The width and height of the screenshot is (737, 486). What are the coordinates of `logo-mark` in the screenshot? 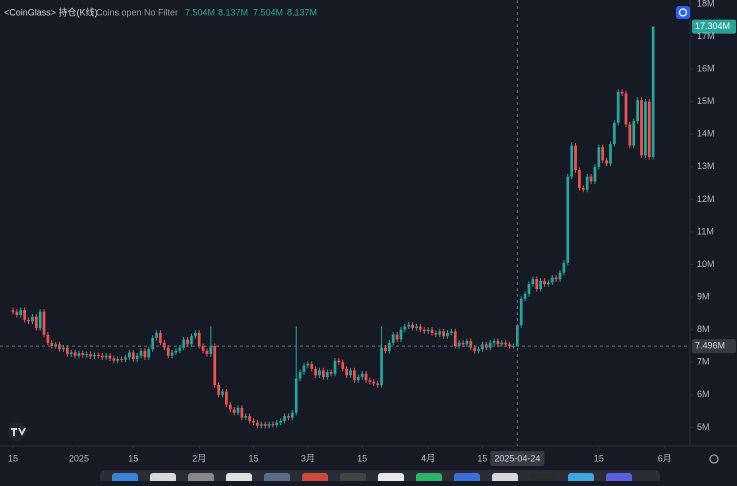 It's located at (18, 432).